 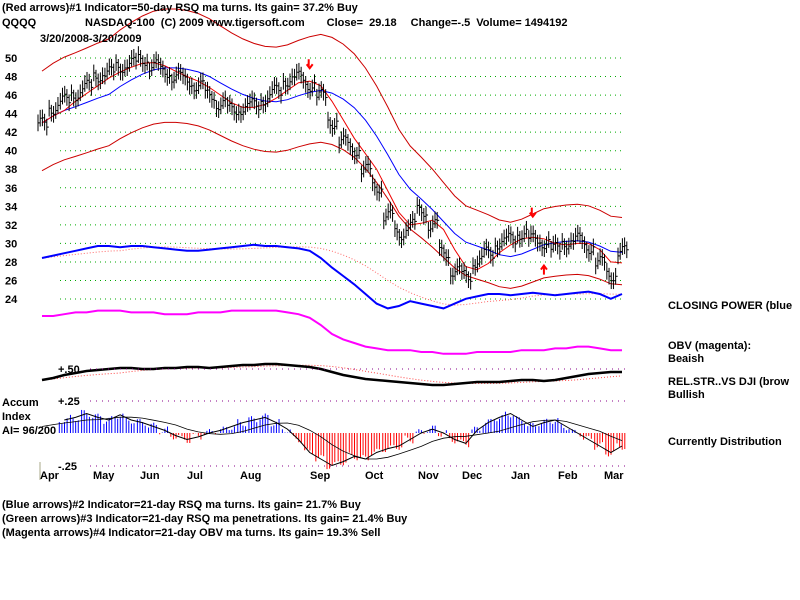 I want to click on x-tick-label: Sep, so click(x=320, y=476).